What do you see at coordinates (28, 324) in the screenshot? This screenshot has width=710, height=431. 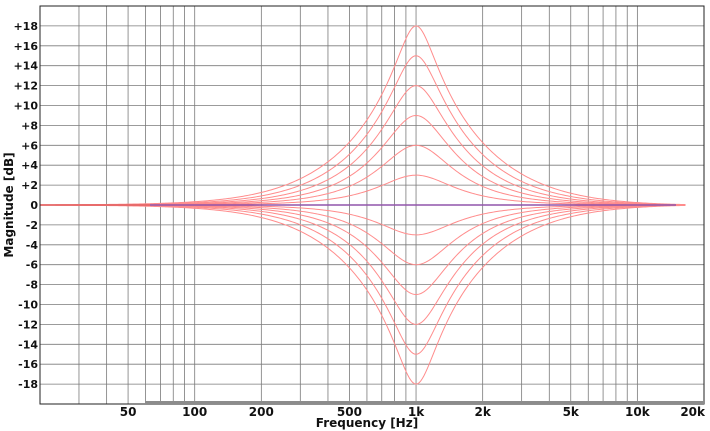 I see `y-tick-label: -12` at bounding box center [28, 324].